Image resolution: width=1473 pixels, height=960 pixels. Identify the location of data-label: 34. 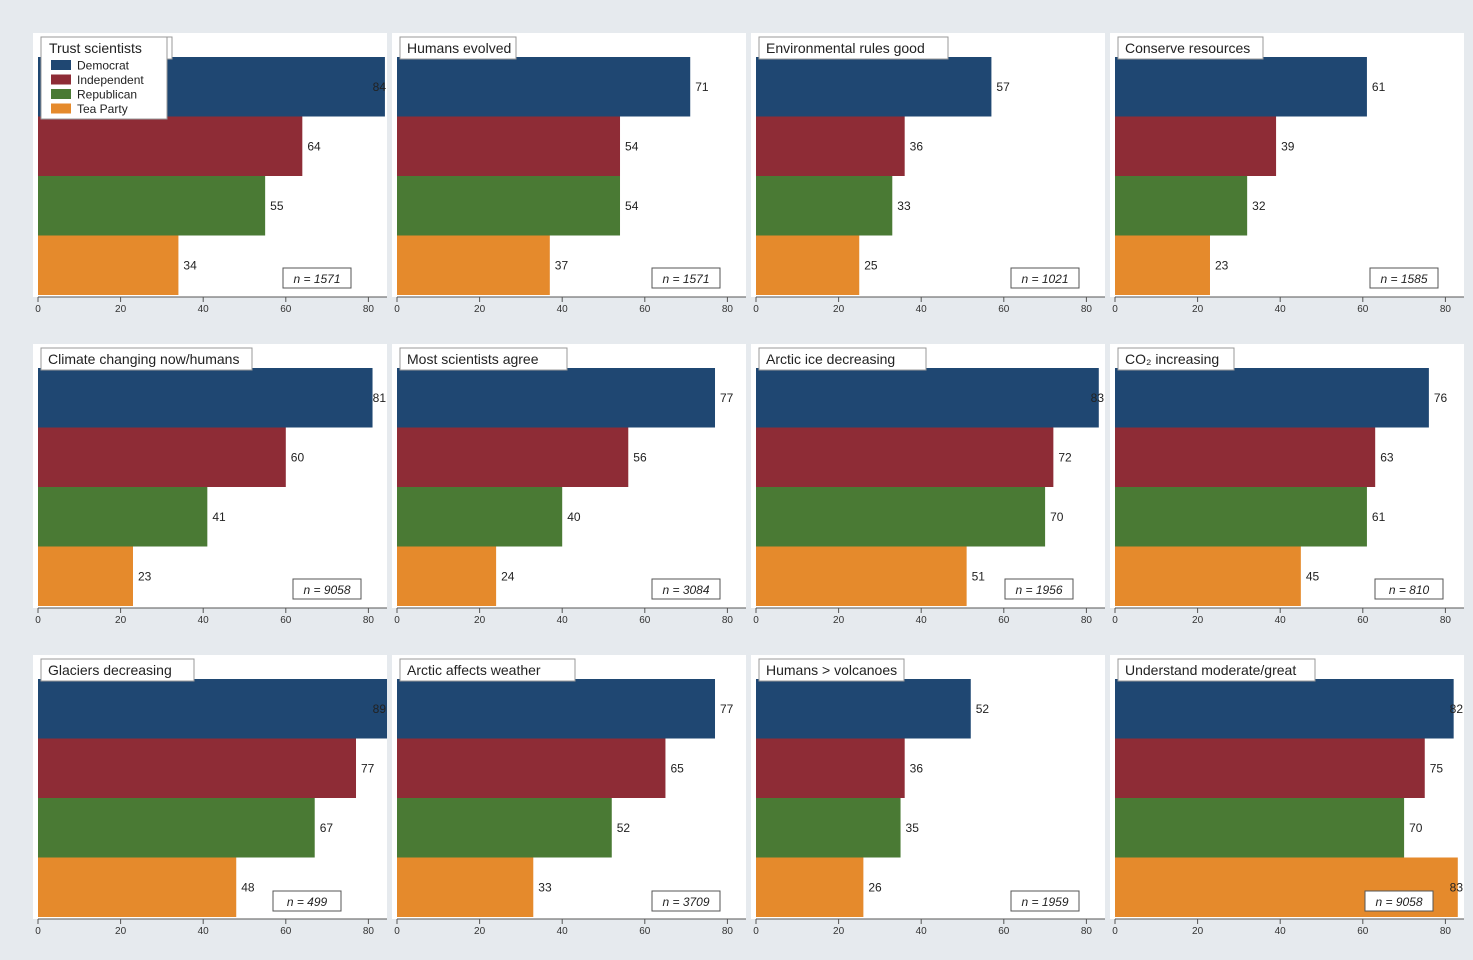
(190, 265).